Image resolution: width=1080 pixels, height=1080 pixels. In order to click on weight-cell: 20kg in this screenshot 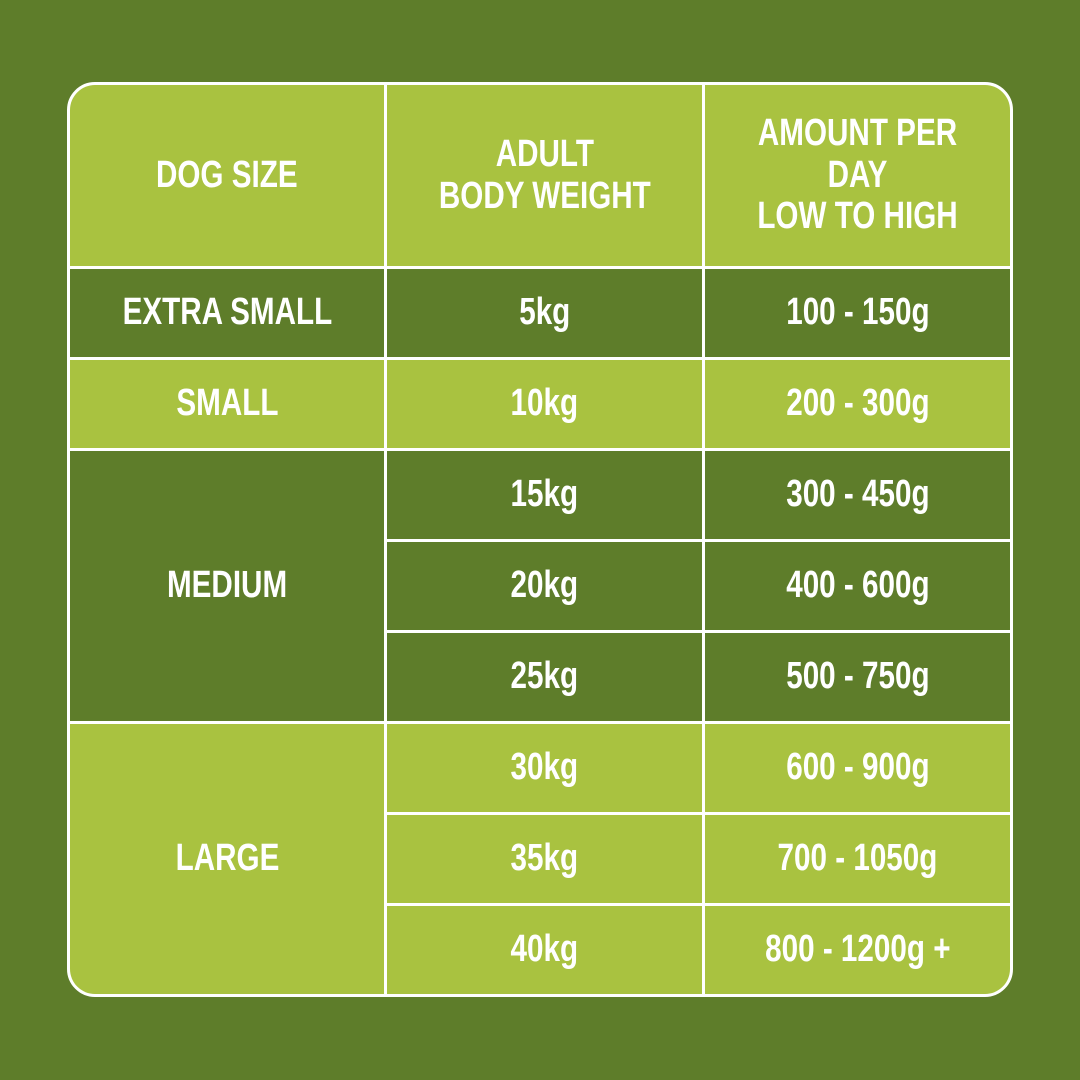, I will do `click(544, 586)`.